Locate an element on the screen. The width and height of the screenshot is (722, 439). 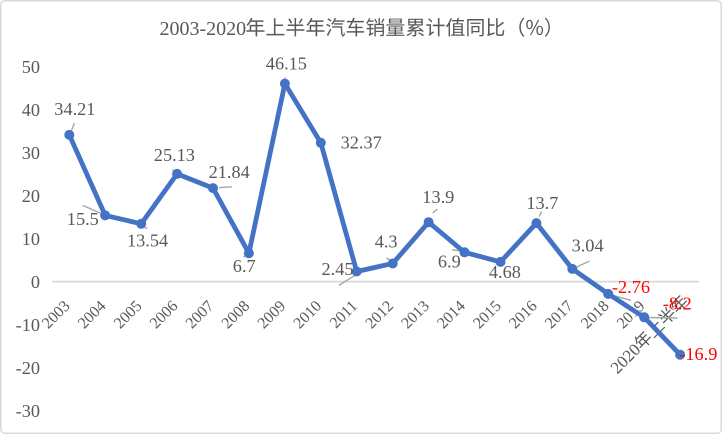
svg-text: 40 is located at coordinates (31, 110).